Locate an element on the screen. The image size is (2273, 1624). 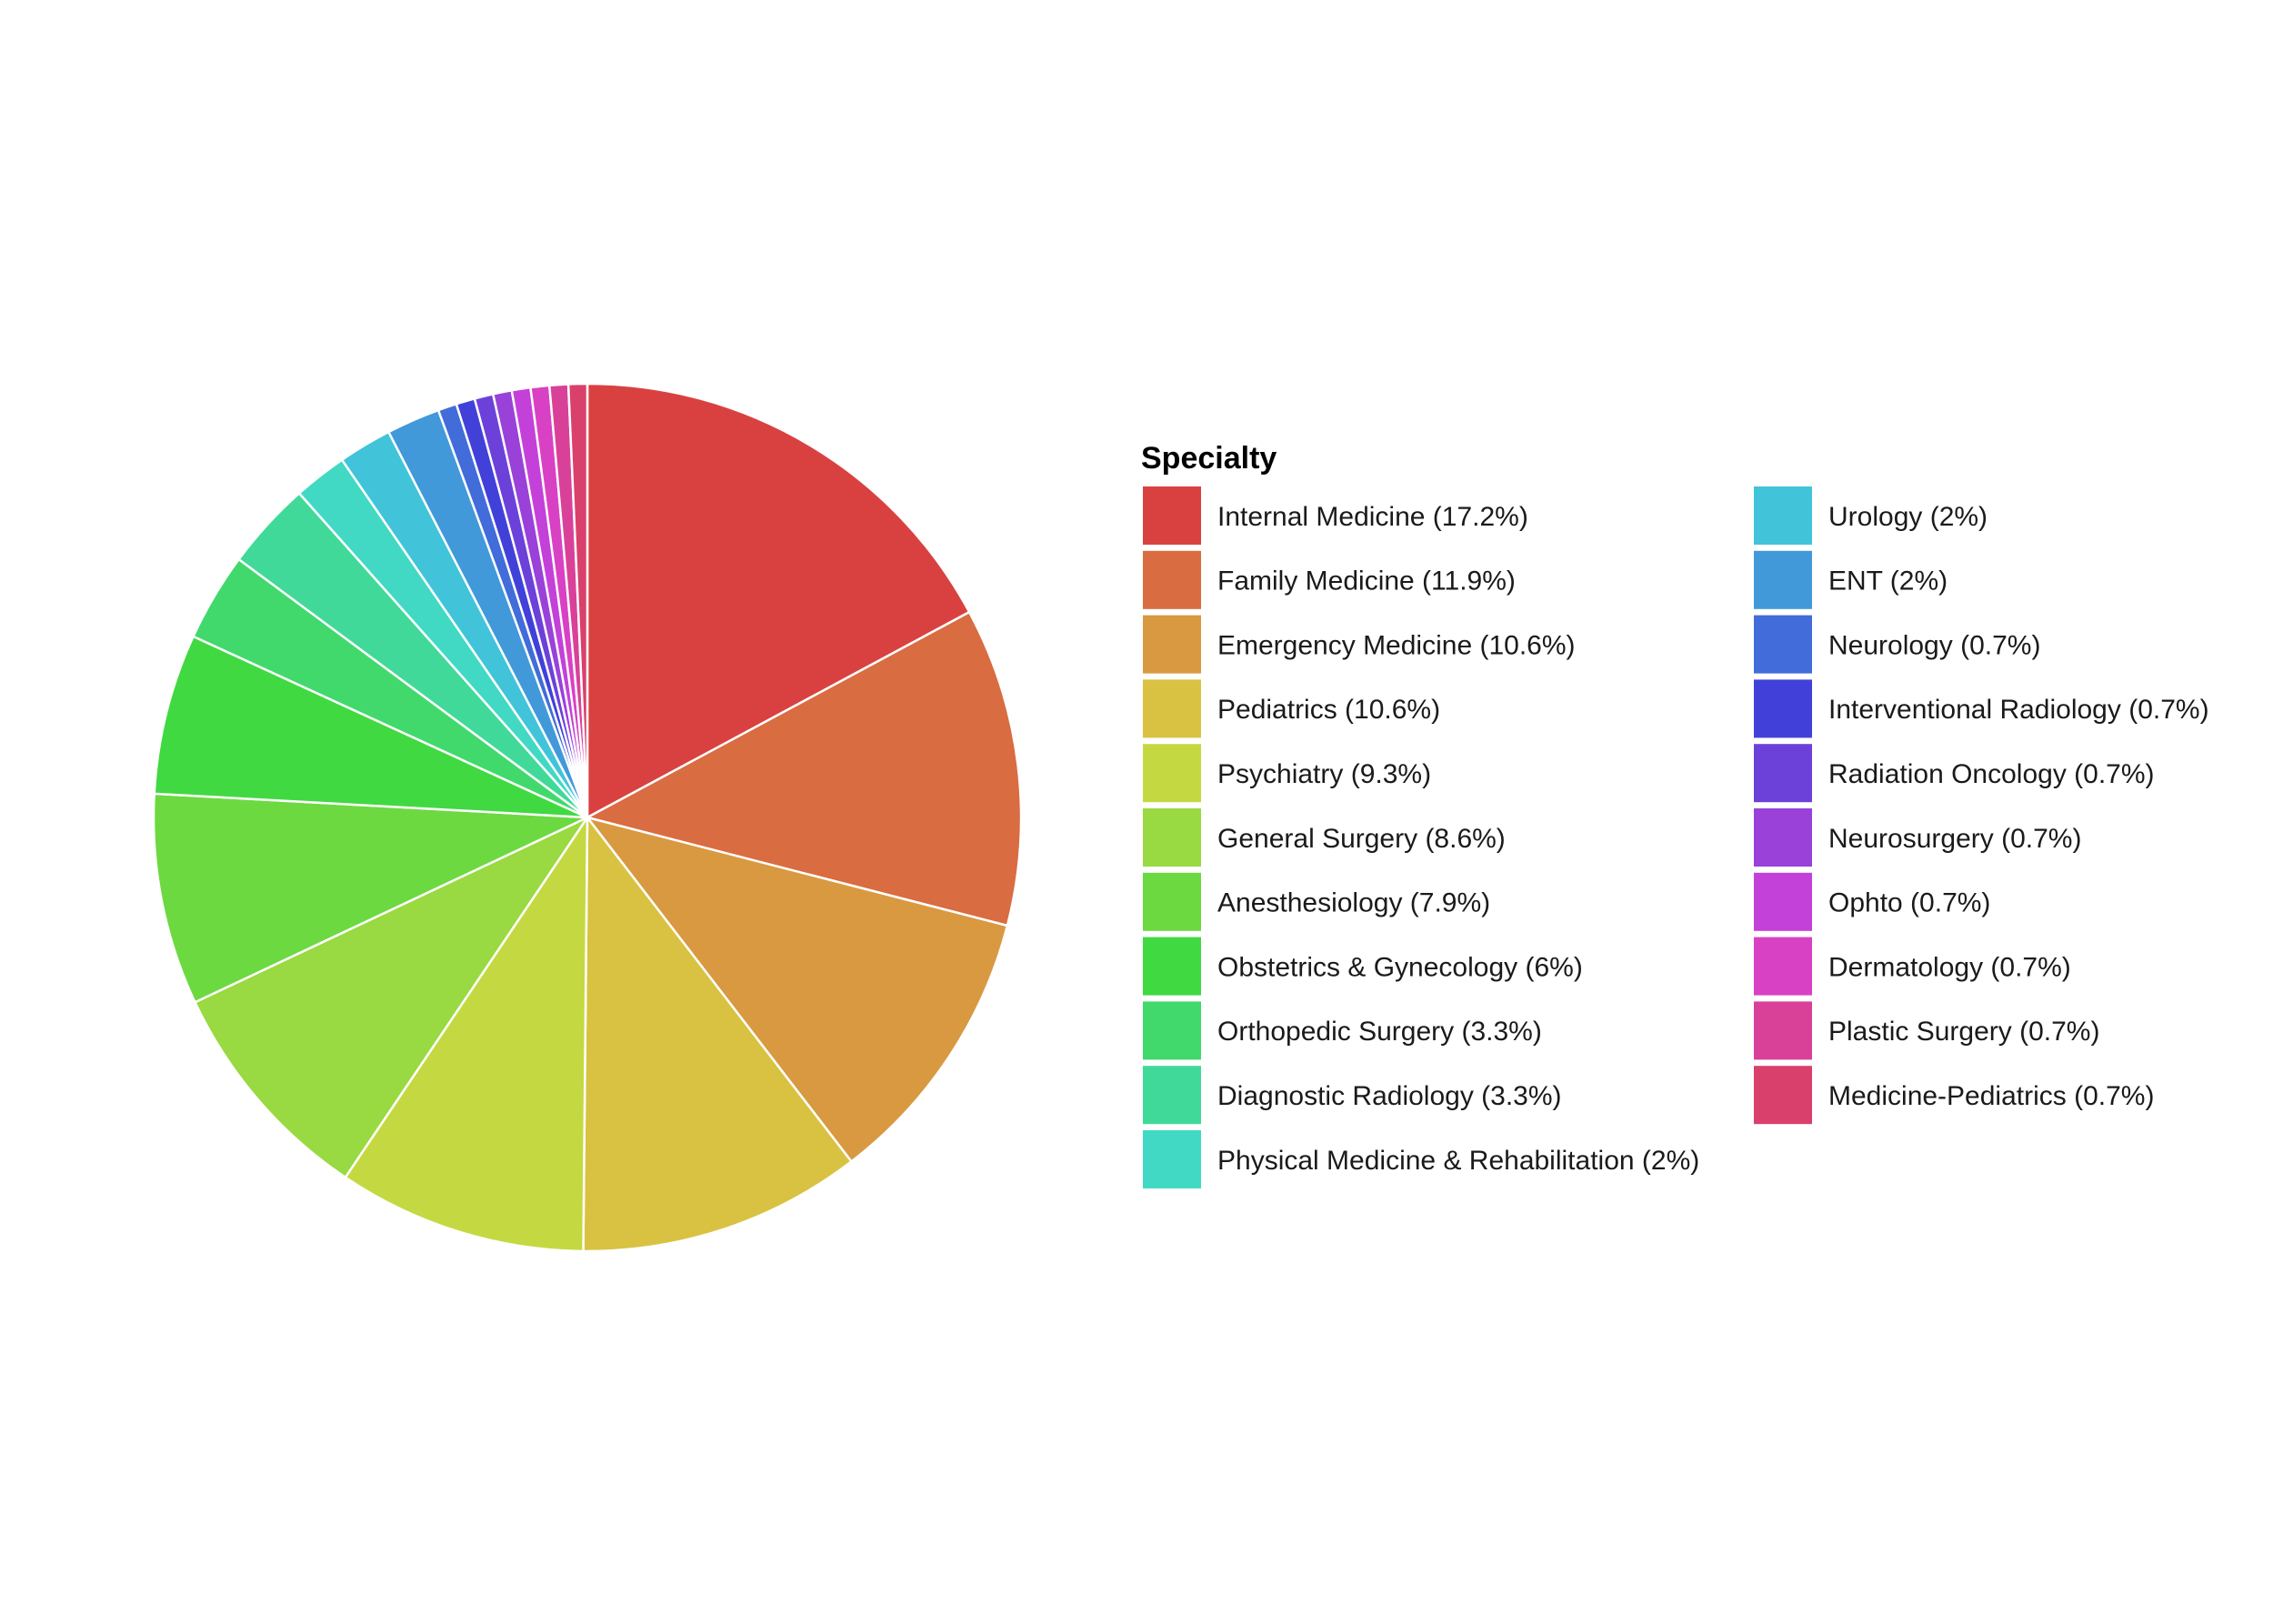
legend-item-general-surgery: General Surgery (8.6%) is located at coordinates (1324, 837).